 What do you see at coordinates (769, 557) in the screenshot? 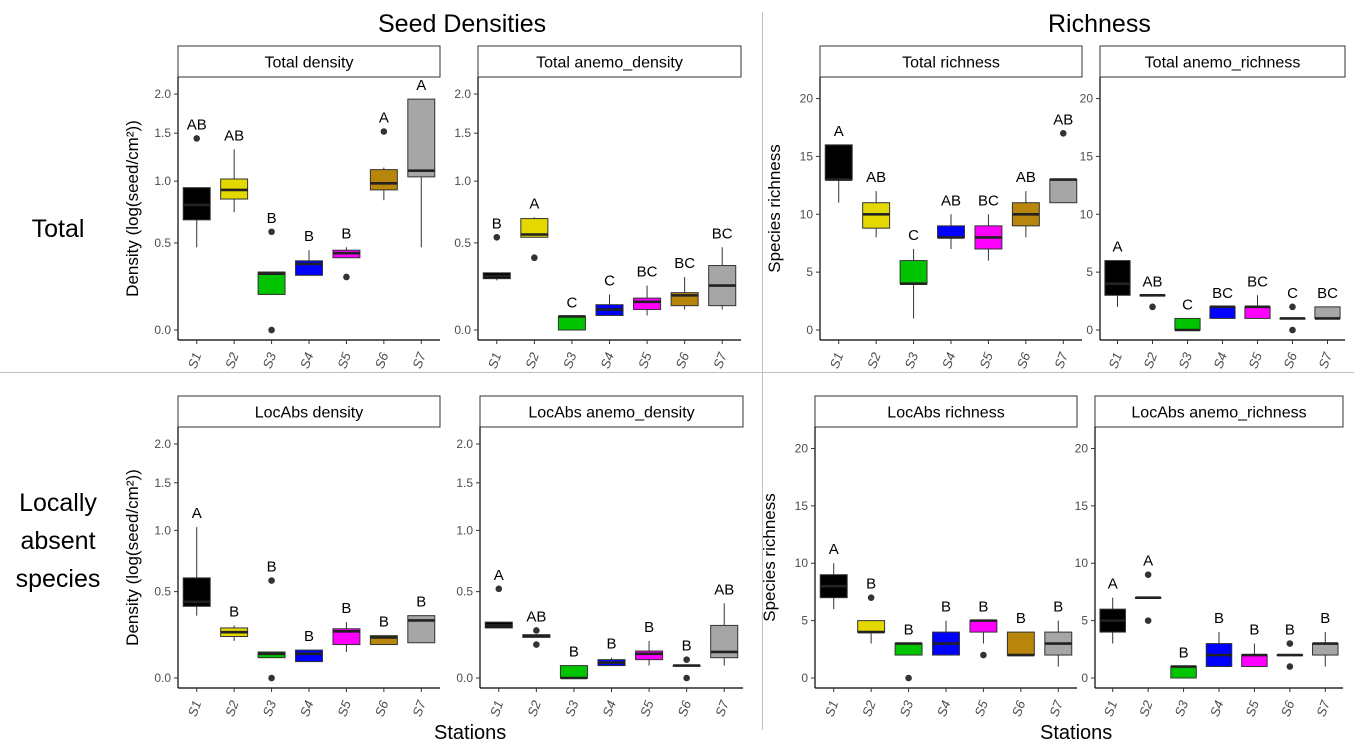
I see `y-axis-title: Species richness` at bounding box center [769, 557].